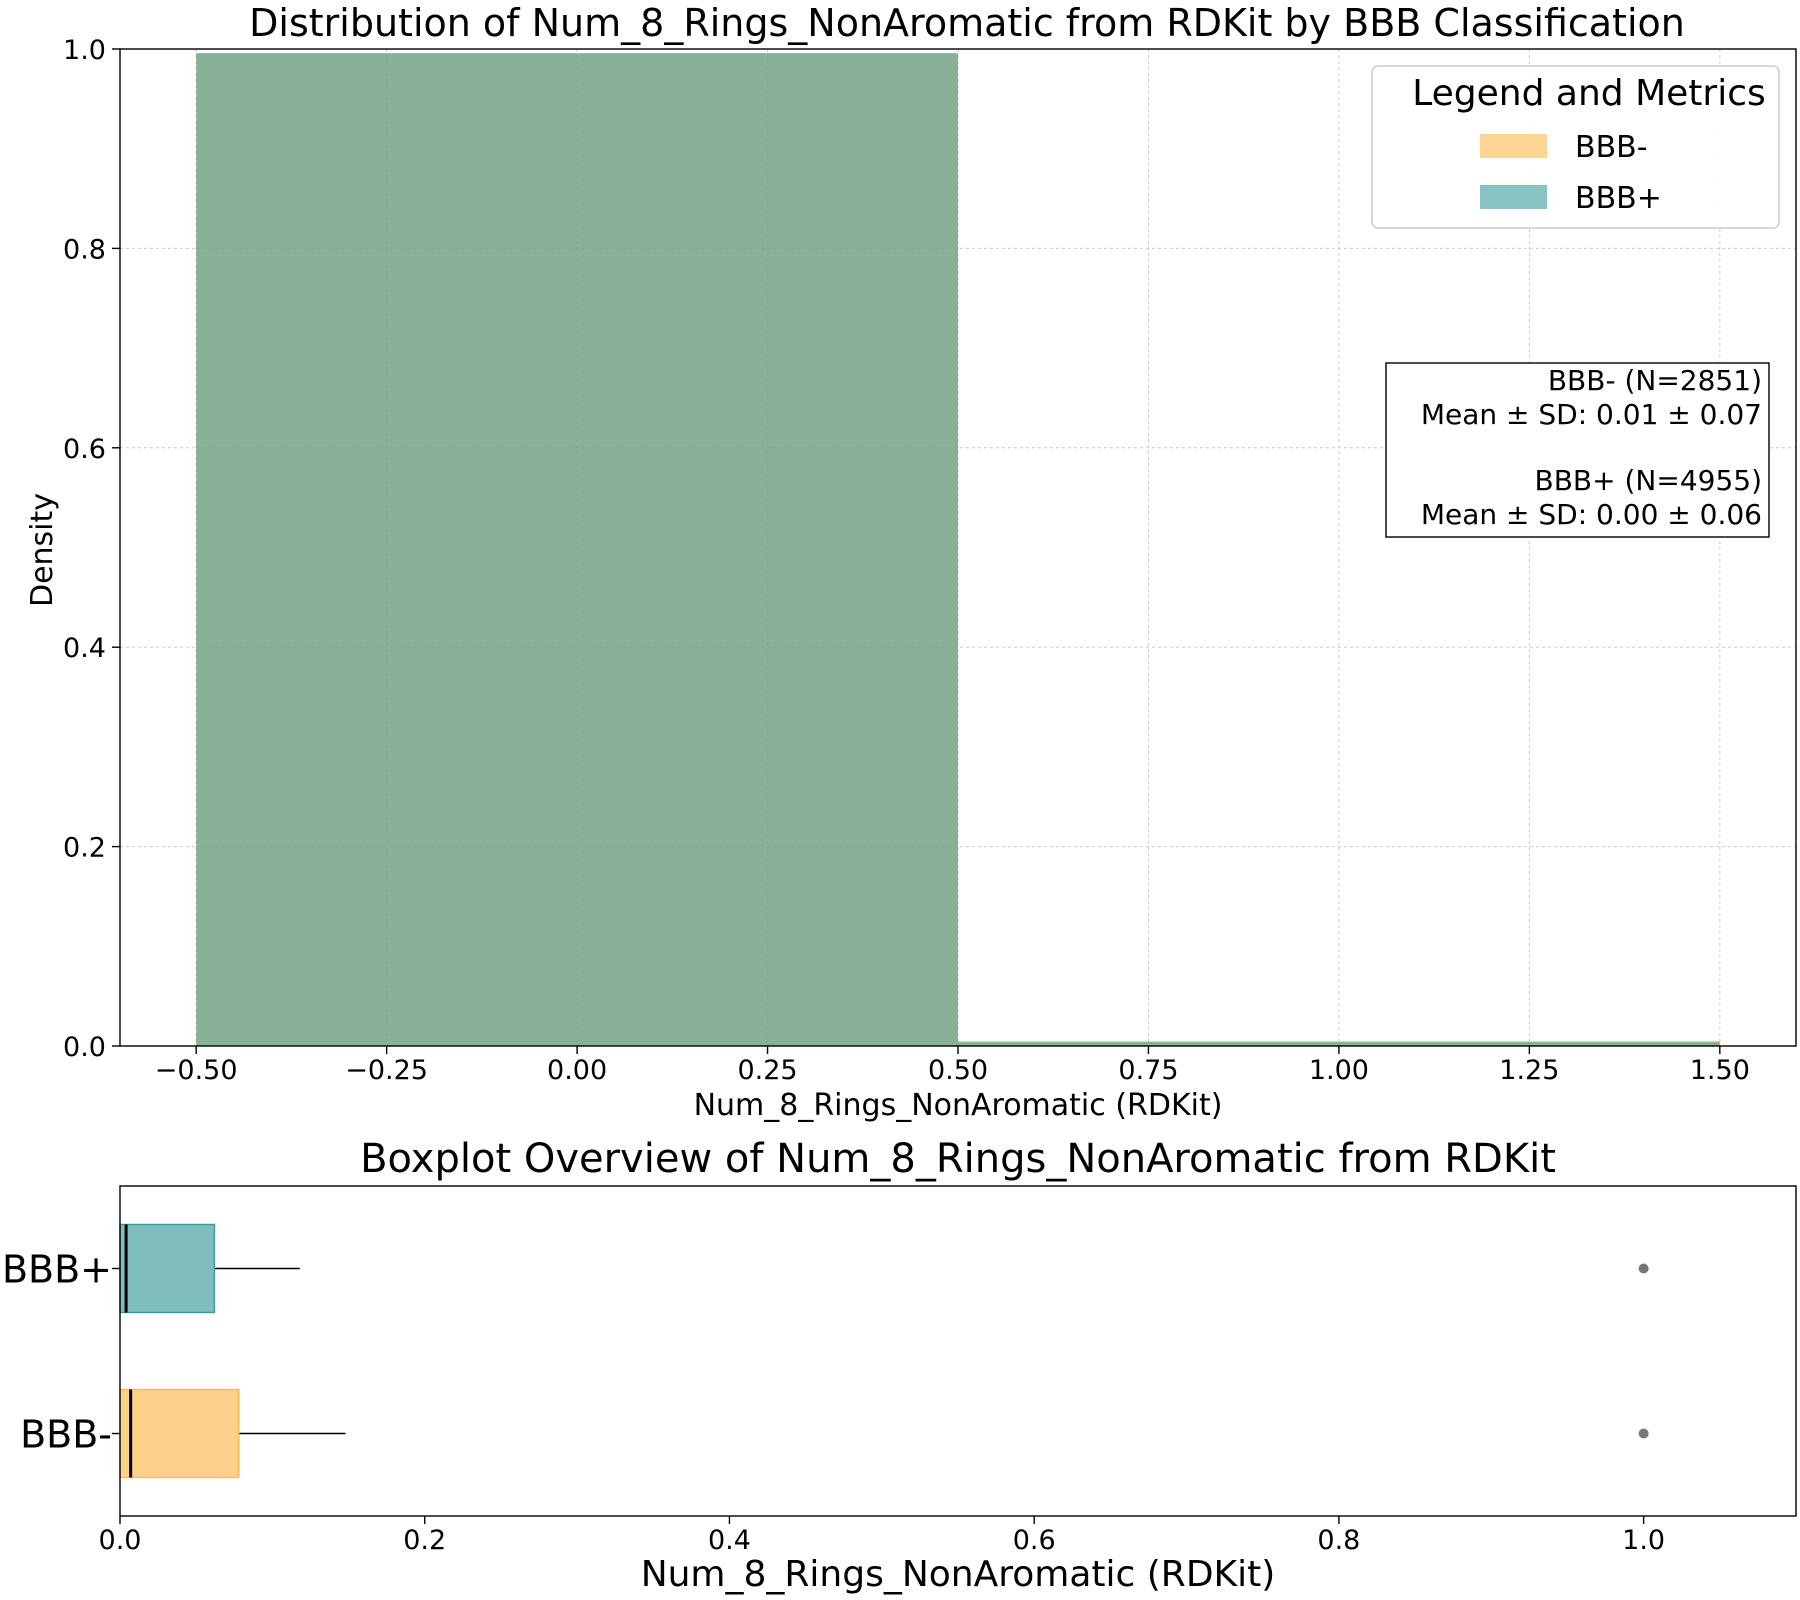 Image resolution: width=1800 pixels, height=1600 pixels. What do you see at coordinates (84, 249) in the screenshot?
I see `histogram-y-tick-label-4: 0.8` at bounding box center [84, 249].